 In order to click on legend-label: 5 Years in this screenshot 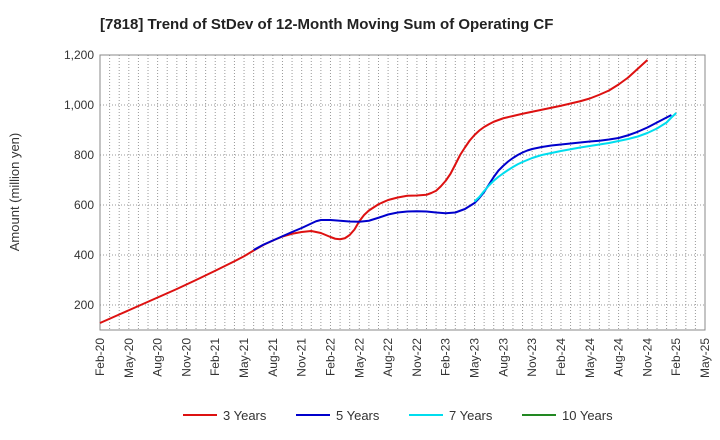, I will do `click(358, 415)`.